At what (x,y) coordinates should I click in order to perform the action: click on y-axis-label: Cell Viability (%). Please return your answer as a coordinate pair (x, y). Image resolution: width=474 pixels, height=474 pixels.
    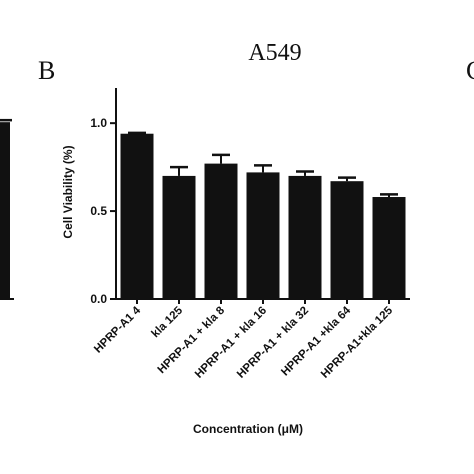
    Looking at the image, I should click on (68, 191).